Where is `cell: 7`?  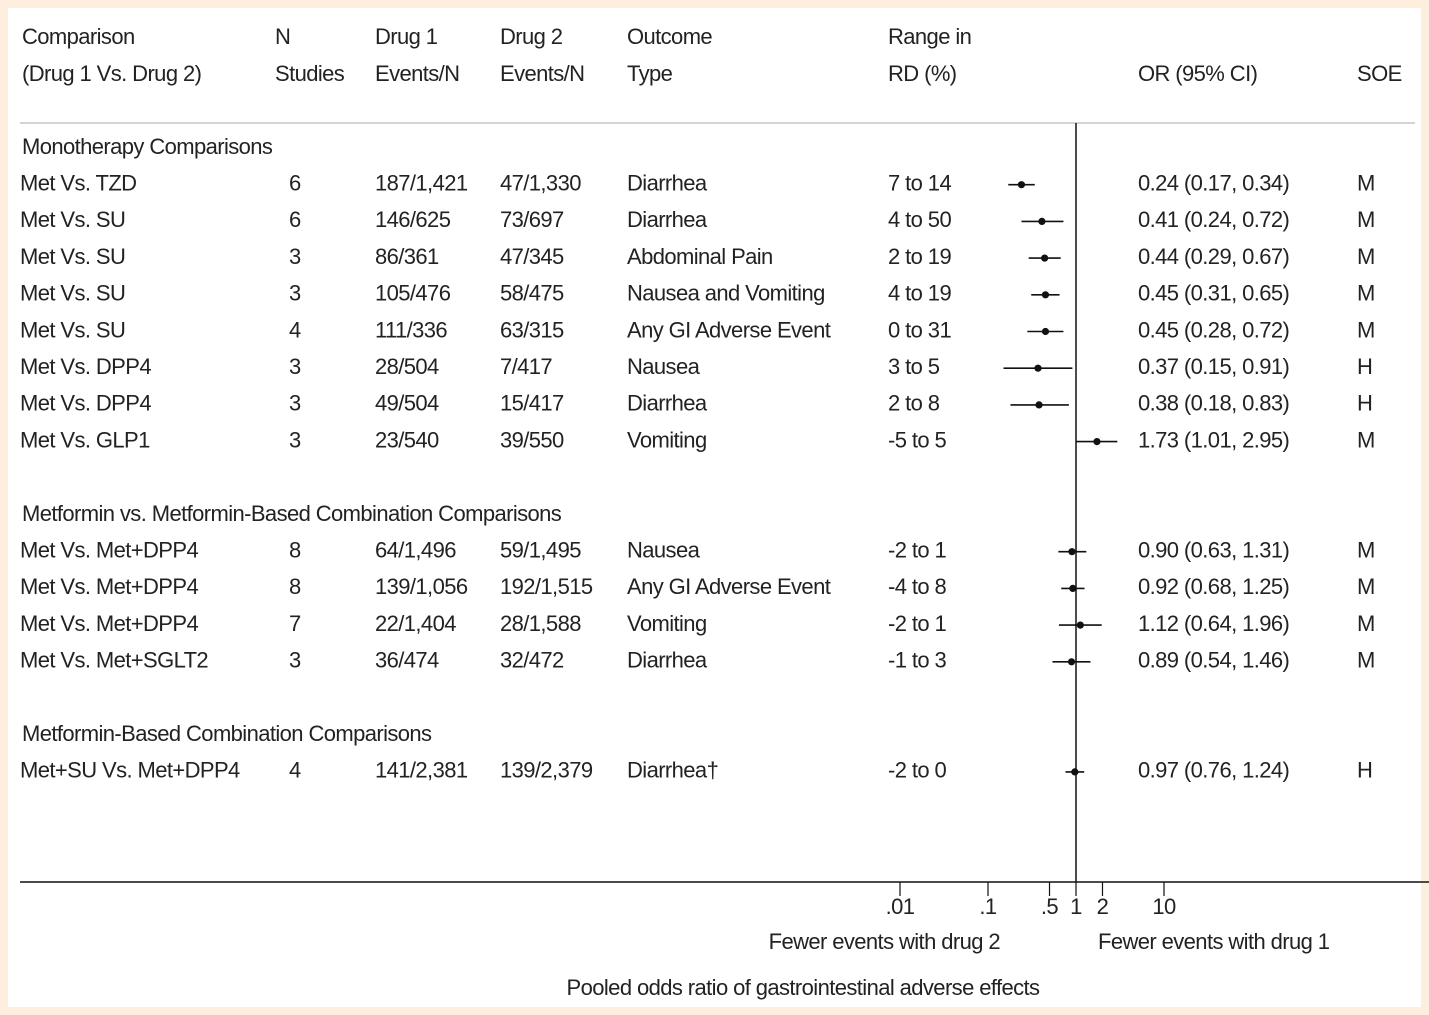
cell: 7 is located at coordinates (295, 623).